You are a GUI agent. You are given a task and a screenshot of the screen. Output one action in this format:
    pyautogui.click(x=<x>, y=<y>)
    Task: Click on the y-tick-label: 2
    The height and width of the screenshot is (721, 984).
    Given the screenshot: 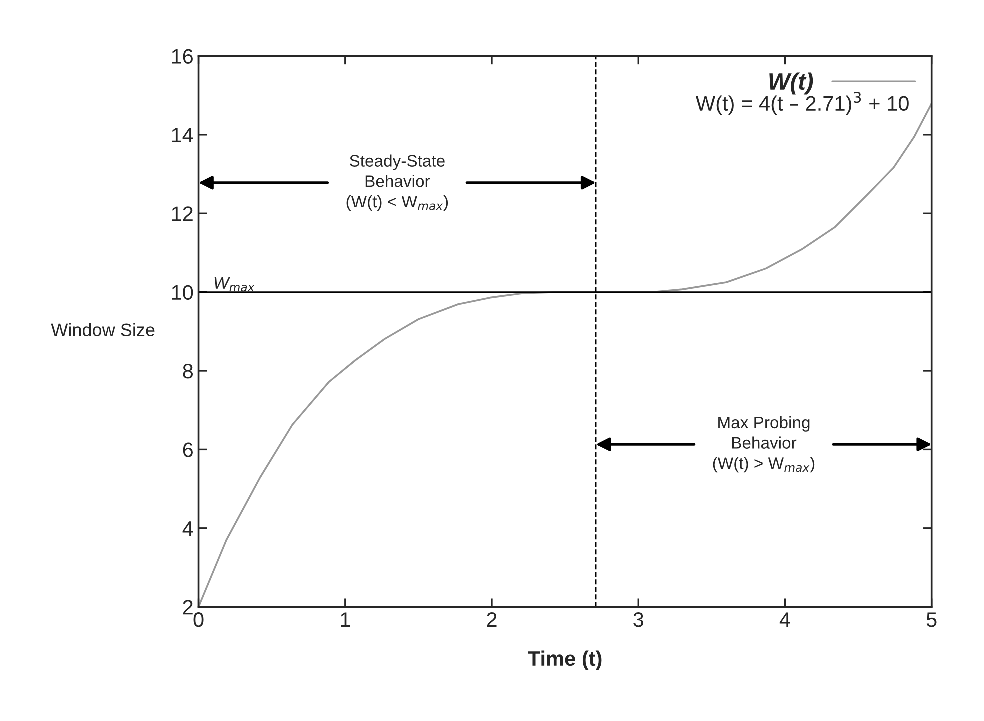 What is the action you would take?
    pyautogui.click(x=188, y=607)
    